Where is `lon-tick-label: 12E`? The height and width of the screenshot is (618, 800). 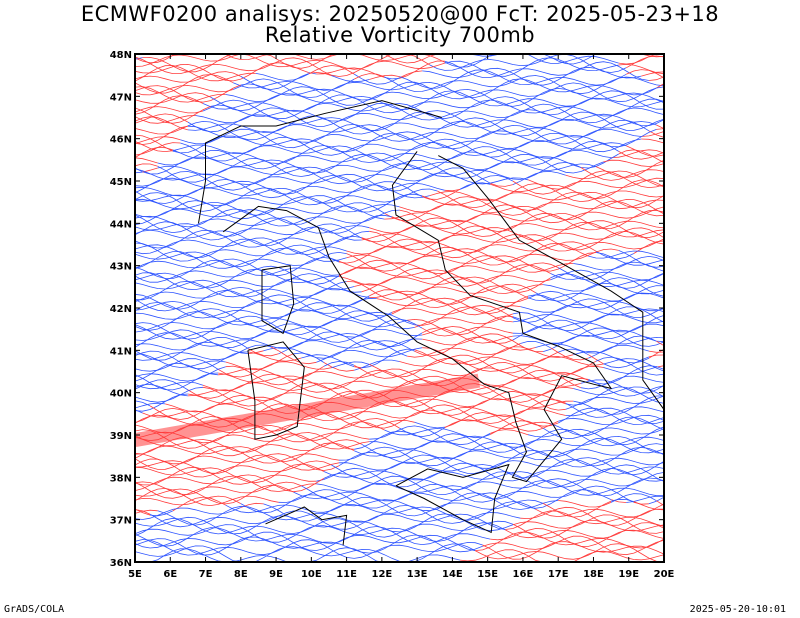
lon-tick-label: 12E is located at coordinates (381, 574).